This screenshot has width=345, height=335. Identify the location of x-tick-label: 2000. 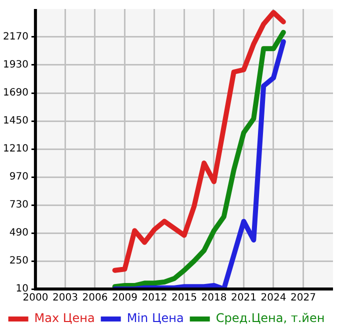
(35, 298).